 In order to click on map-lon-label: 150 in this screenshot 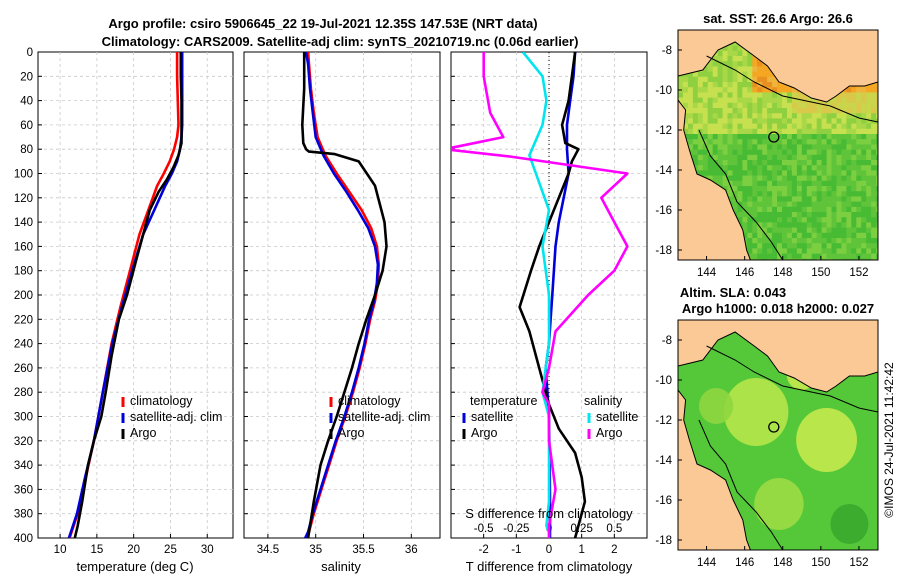, I will do `click(820, 273)`.